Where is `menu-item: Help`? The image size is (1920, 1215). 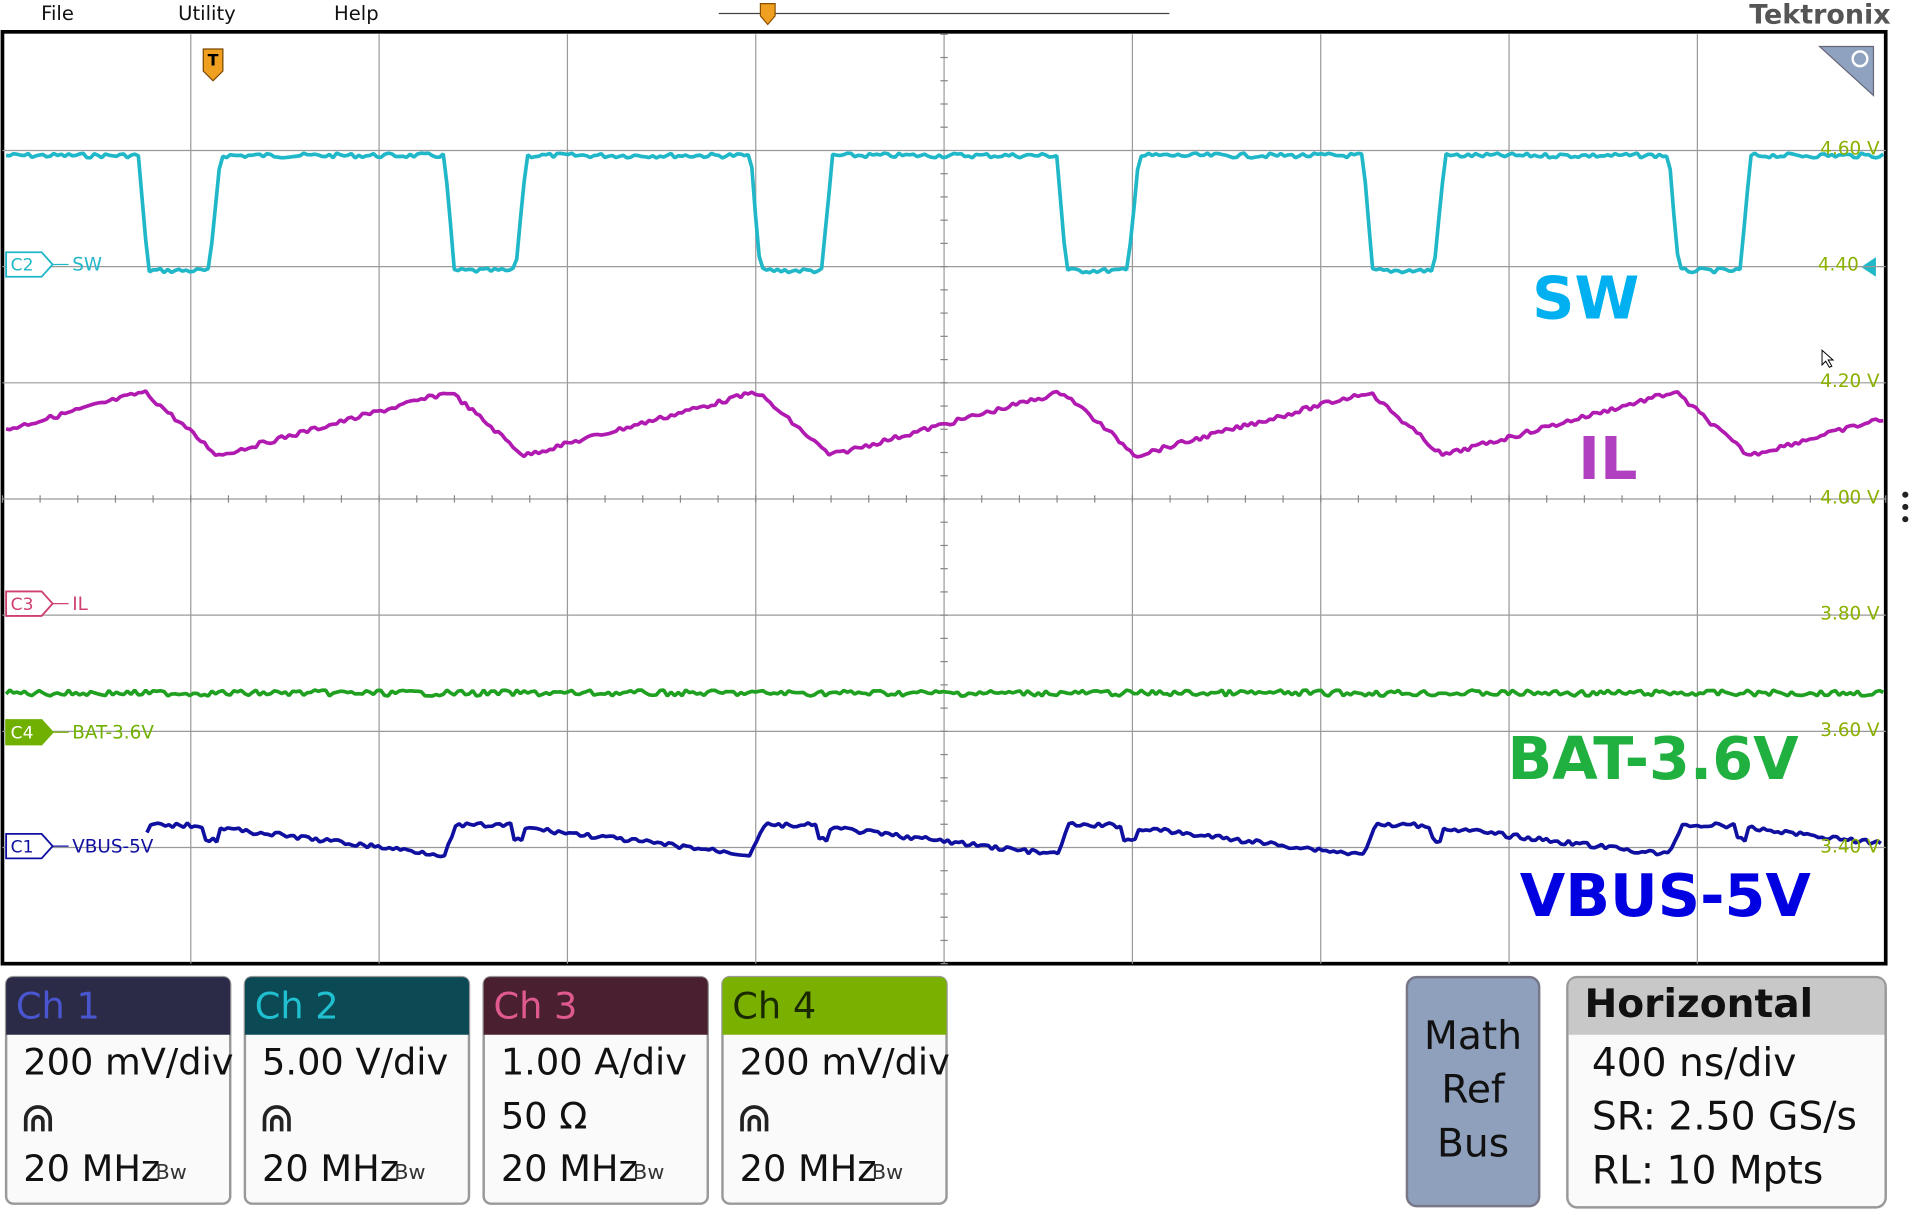
menu-item: Help is located at coordinates (356, 13).